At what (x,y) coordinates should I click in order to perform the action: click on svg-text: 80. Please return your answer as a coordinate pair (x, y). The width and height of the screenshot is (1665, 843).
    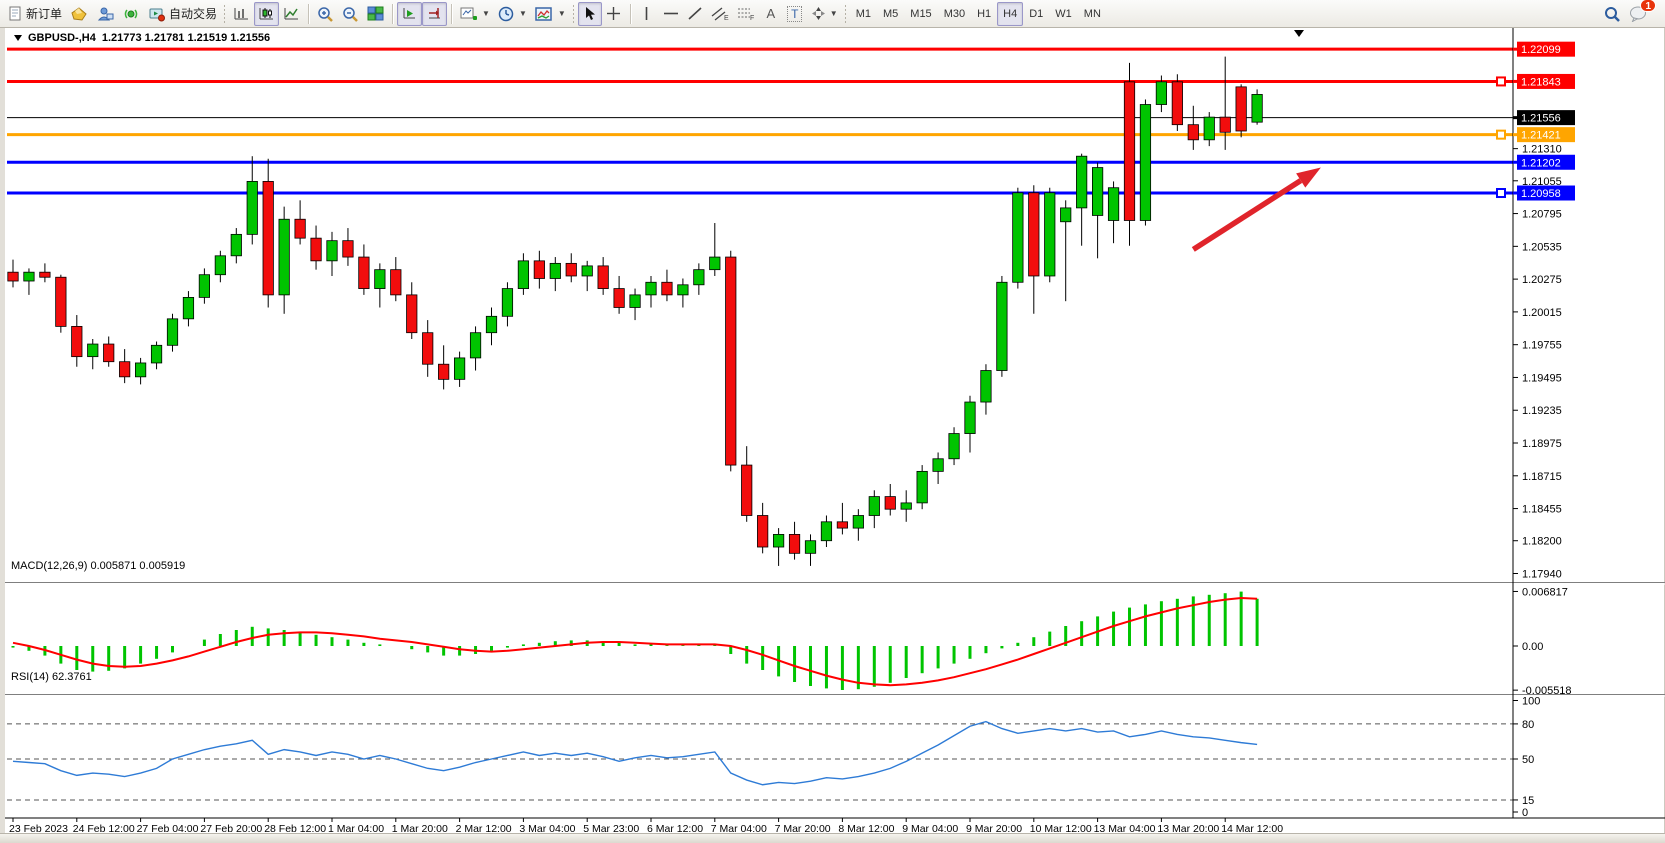
    Looking at the image, I should click on (1528, 725).